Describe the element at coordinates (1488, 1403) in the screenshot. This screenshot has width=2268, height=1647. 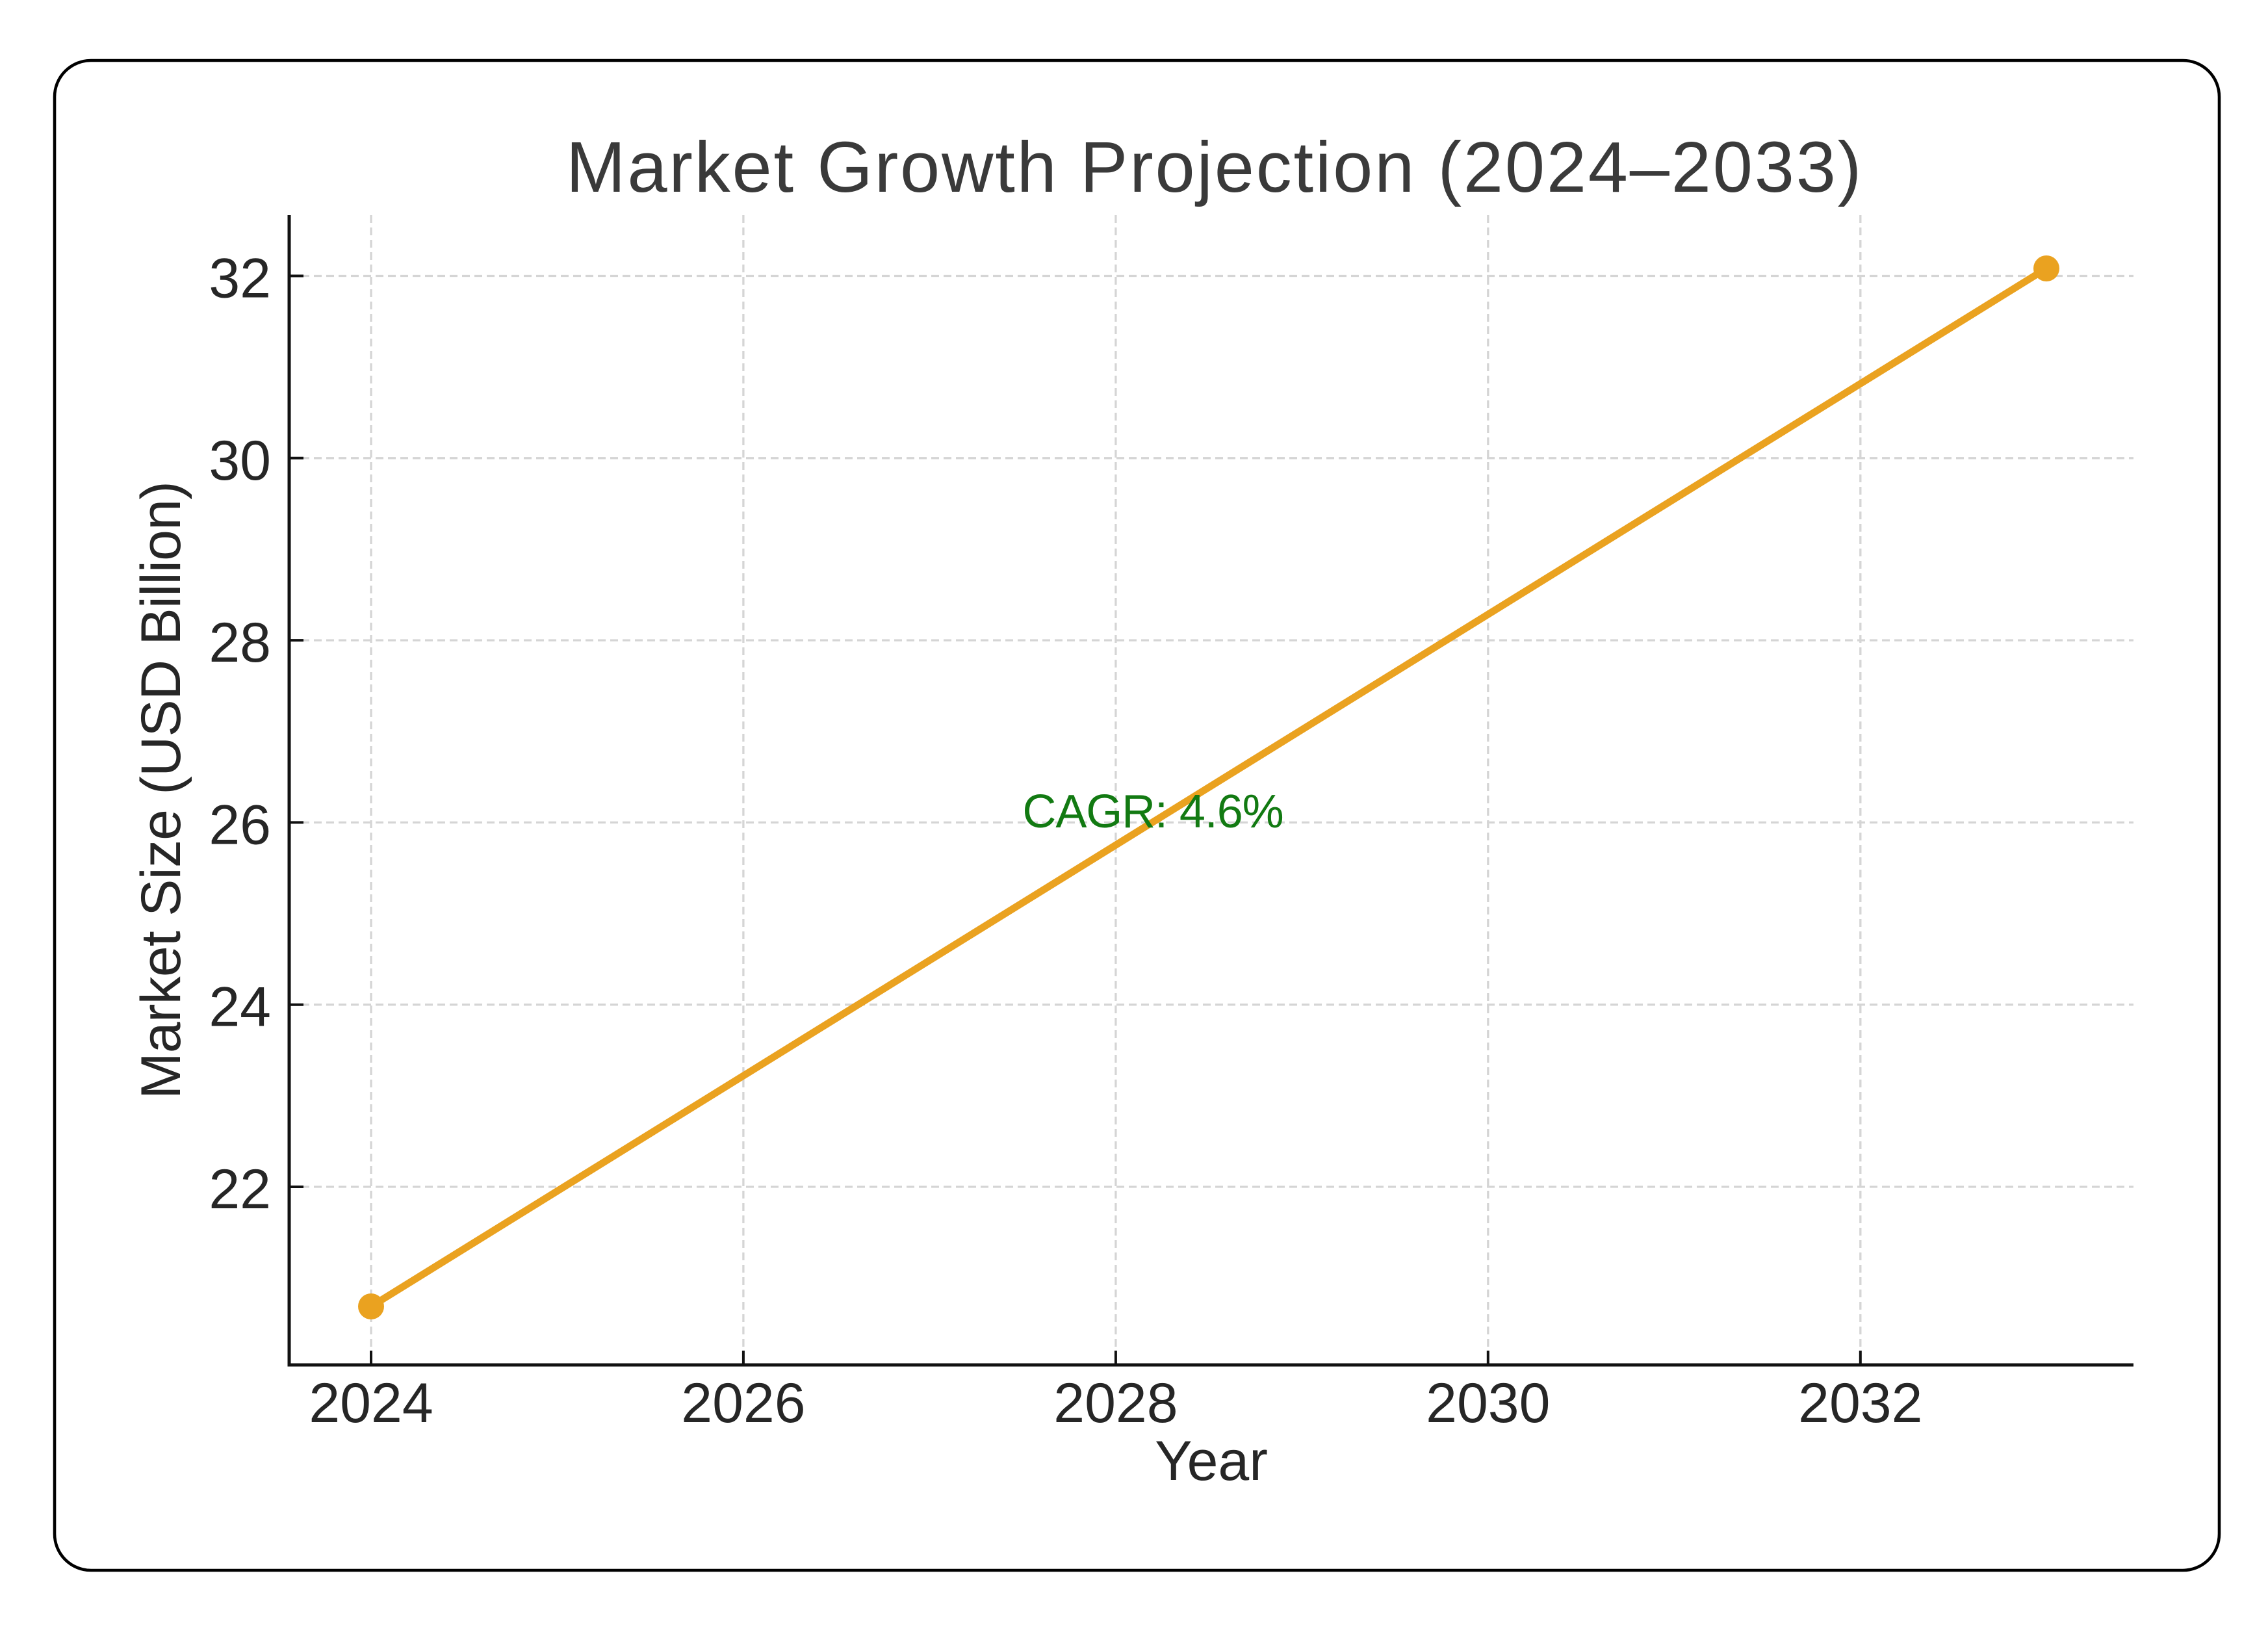
I see `svg-text: 2030` at that location.